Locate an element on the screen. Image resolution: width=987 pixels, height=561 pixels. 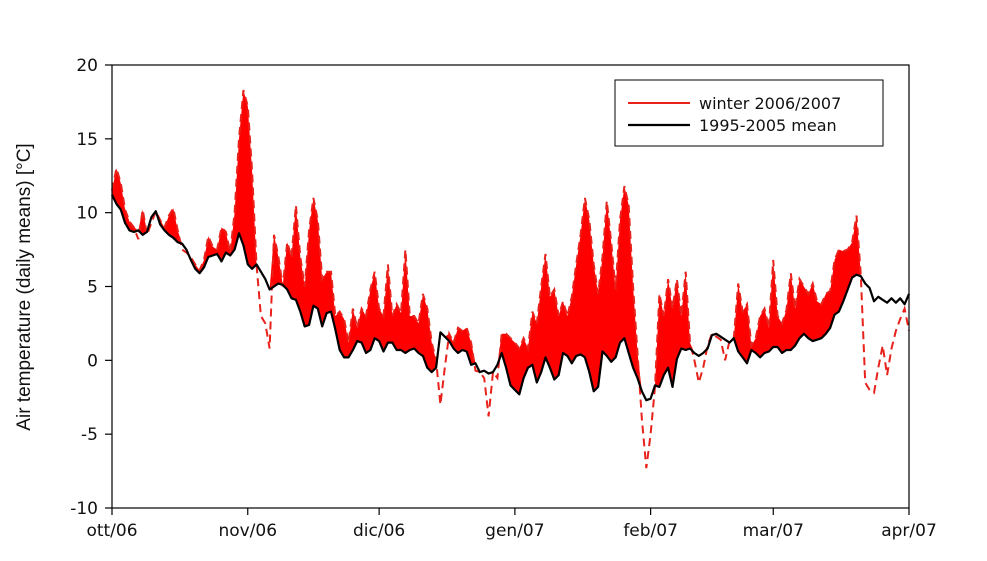
y-tick-label: 0 is located at coordinates (92, 361).